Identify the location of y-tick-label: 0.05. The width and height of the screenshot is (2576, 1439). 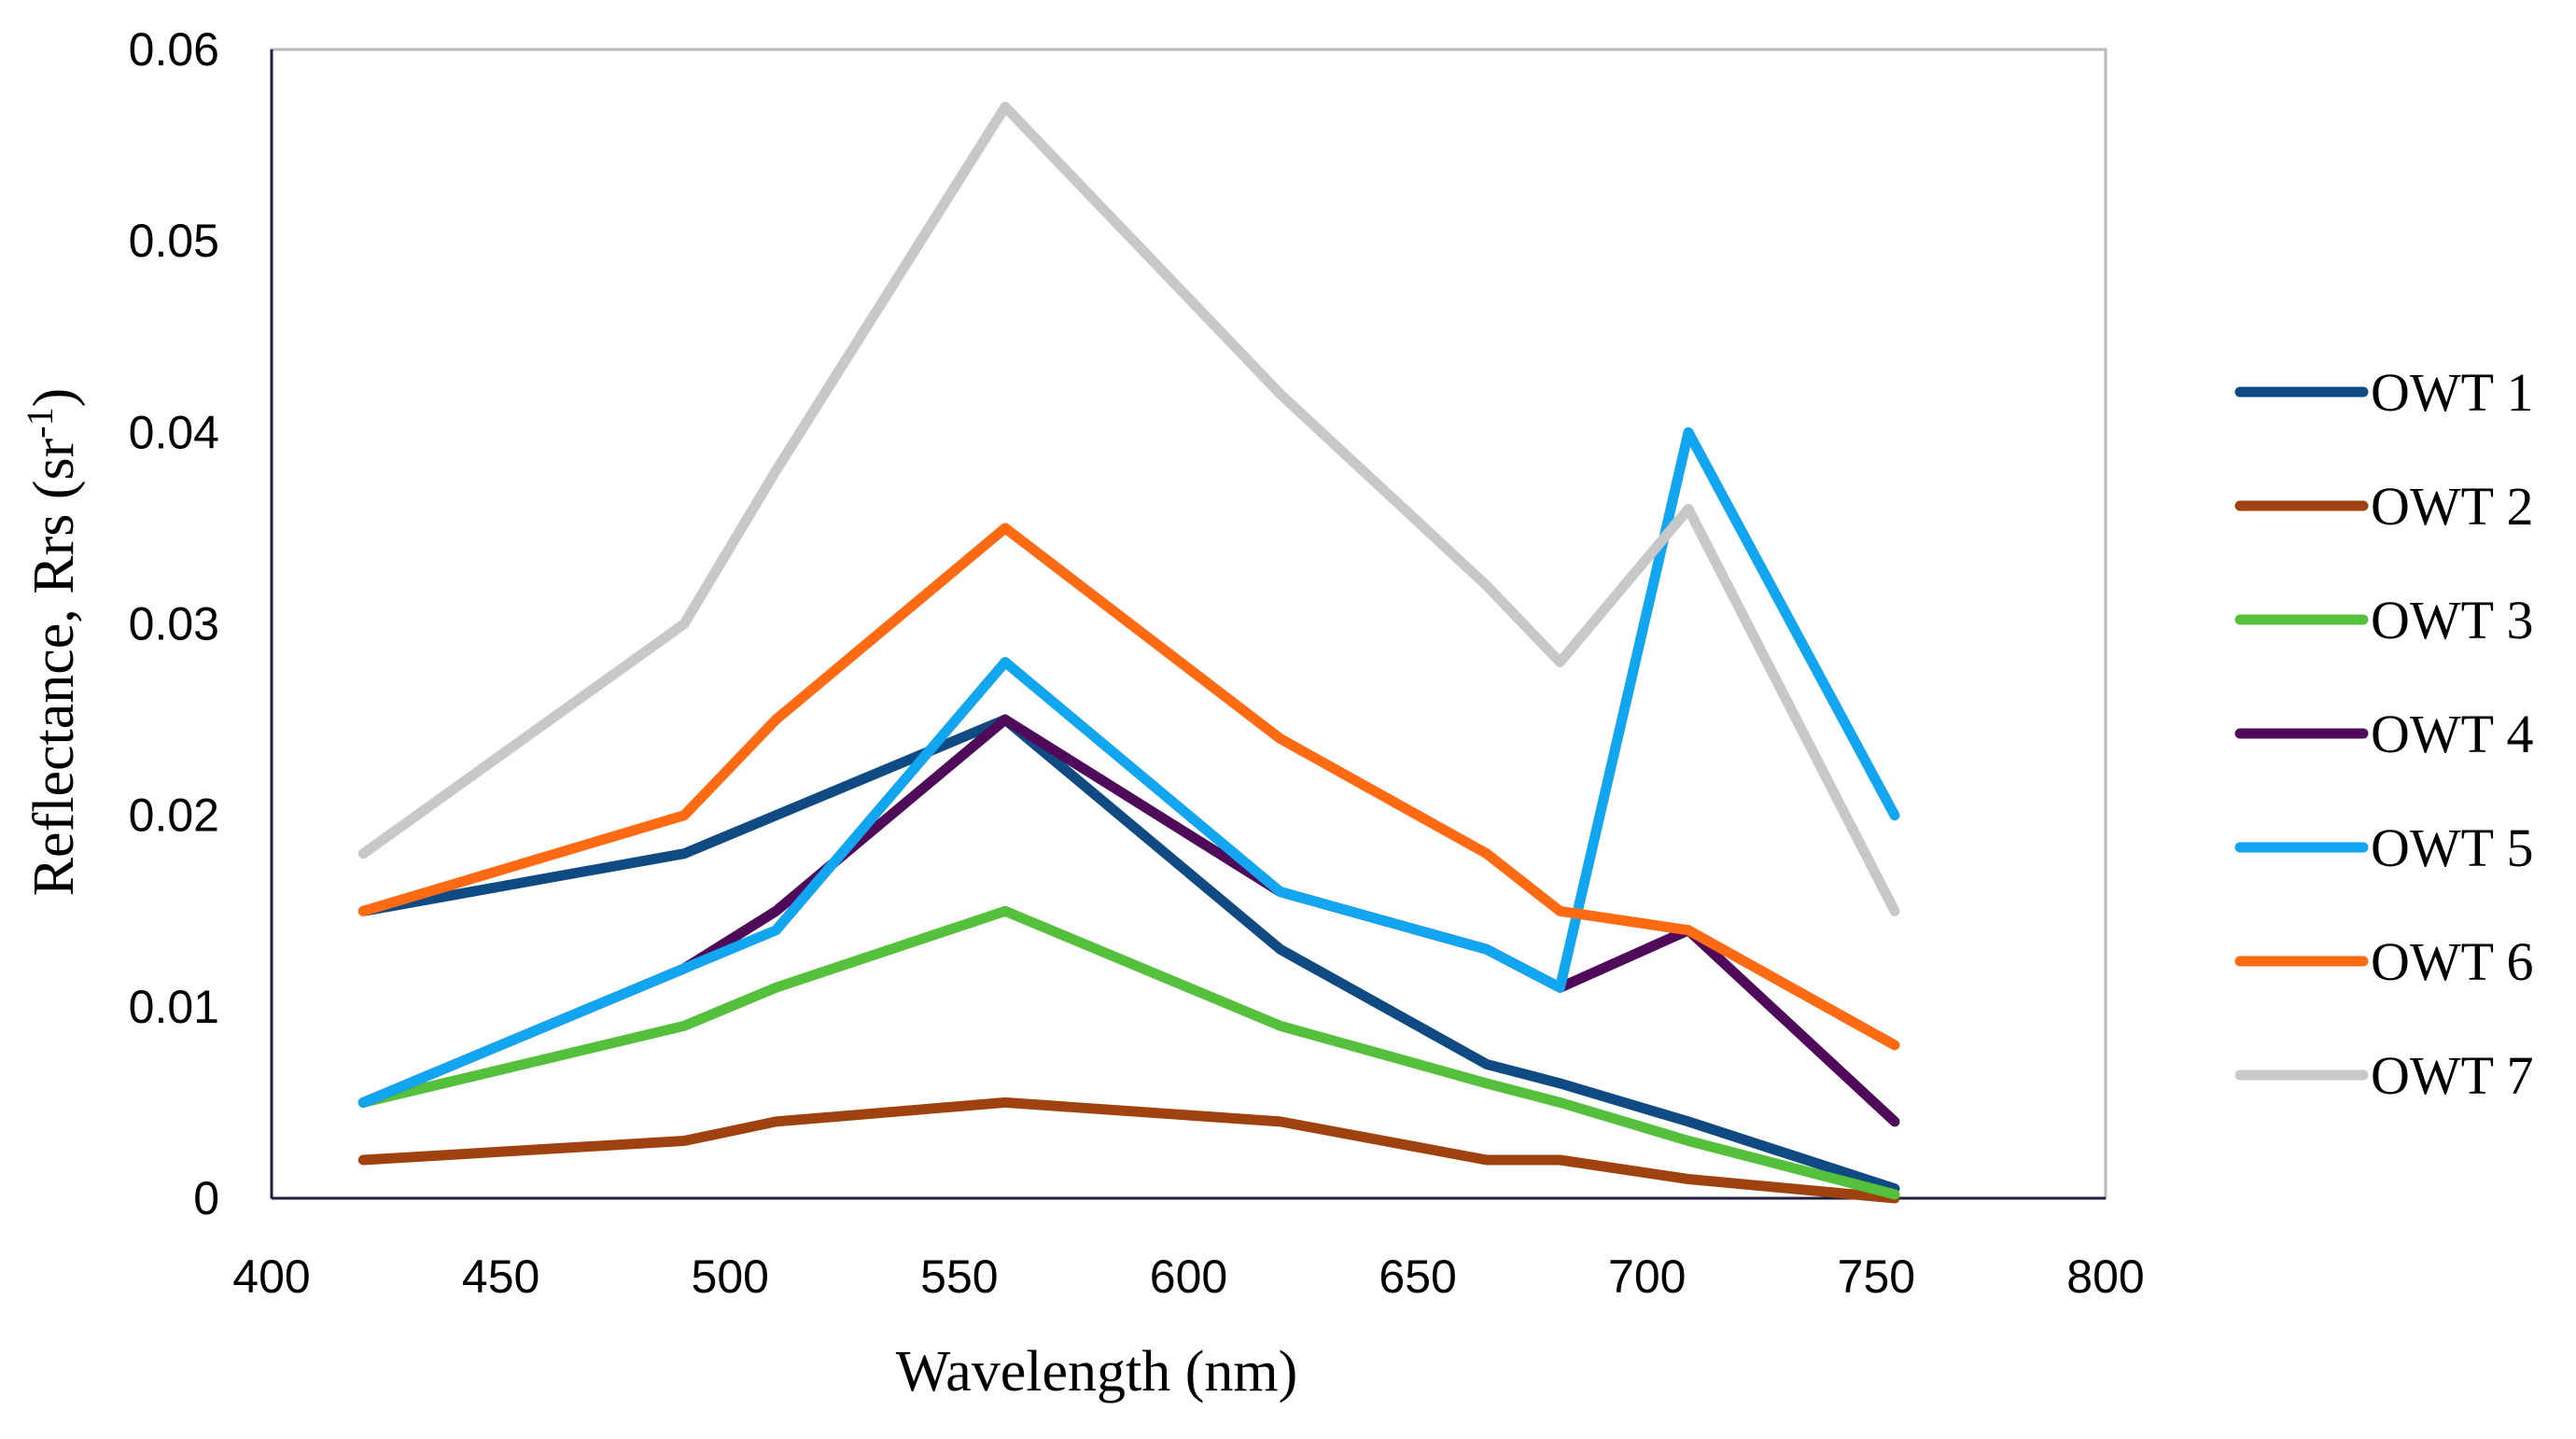
(174, 241).